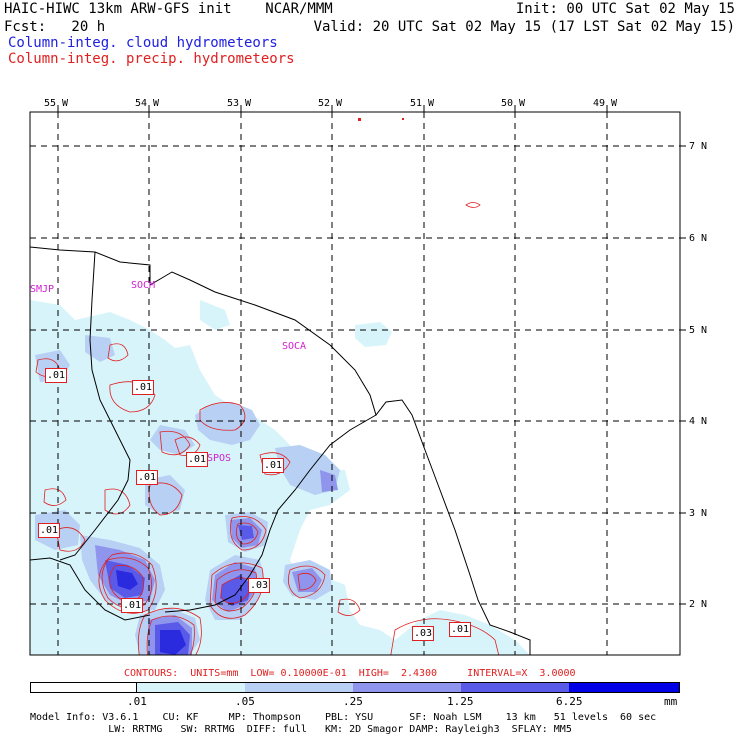 The width and height of the screenshot is (740, 740). What do you see at coordinates (42, 289) in the screenshot?
I see `station-label: SMJP` at bounding box center [42, 289].